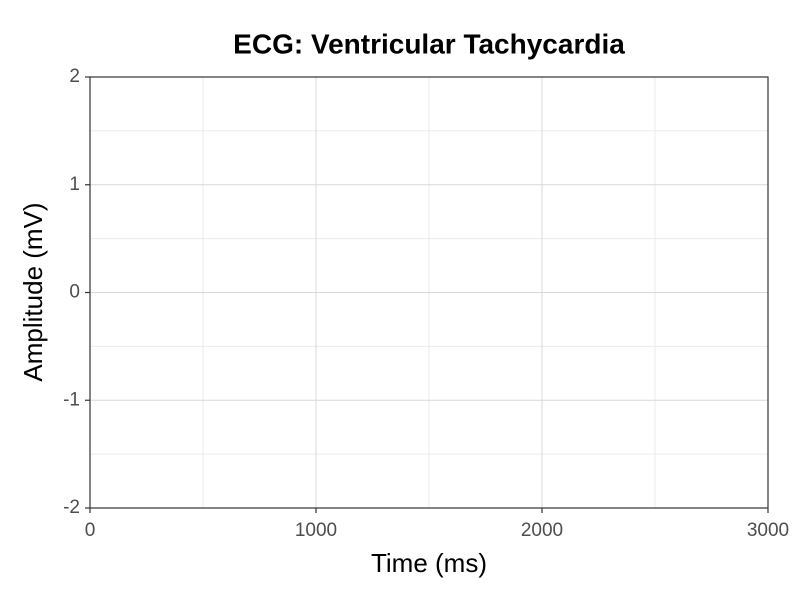 Image resolution: width=800 pixels, height=600 pixels. Describe the element at coordinates (71, 399) in the screenshot. I see `y-tick-label: -1` at that location.